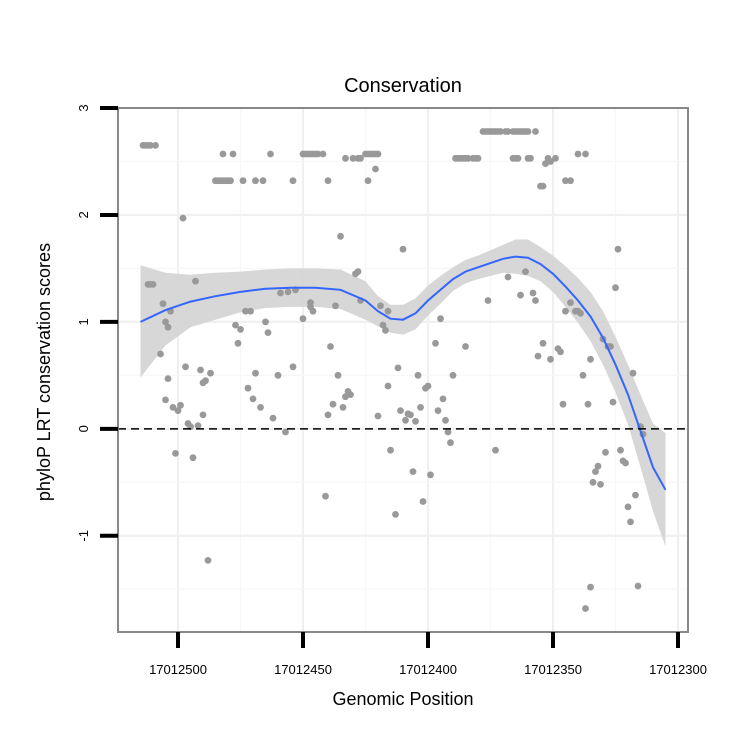 The image size is (750, 750). What do you see at coordinates (428, 669) in the screenshot?
I see `x-tick-label: 17012400` at bounding box center [428, 669].